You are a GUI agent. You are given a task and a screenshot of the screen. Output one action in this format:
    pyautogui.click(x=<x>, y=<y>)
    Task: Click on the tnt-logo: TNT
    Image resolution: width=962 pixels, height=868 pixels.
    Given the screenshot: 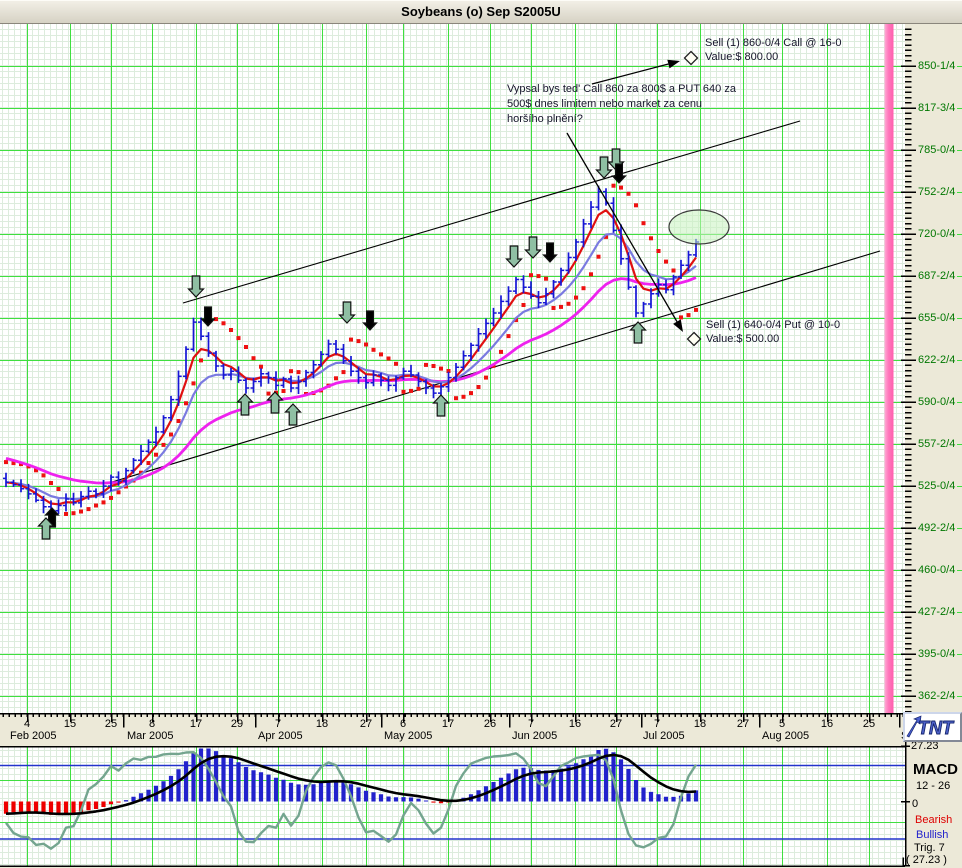 What is the action you would take?
    pyautogui.click(x=932, y=727)
    